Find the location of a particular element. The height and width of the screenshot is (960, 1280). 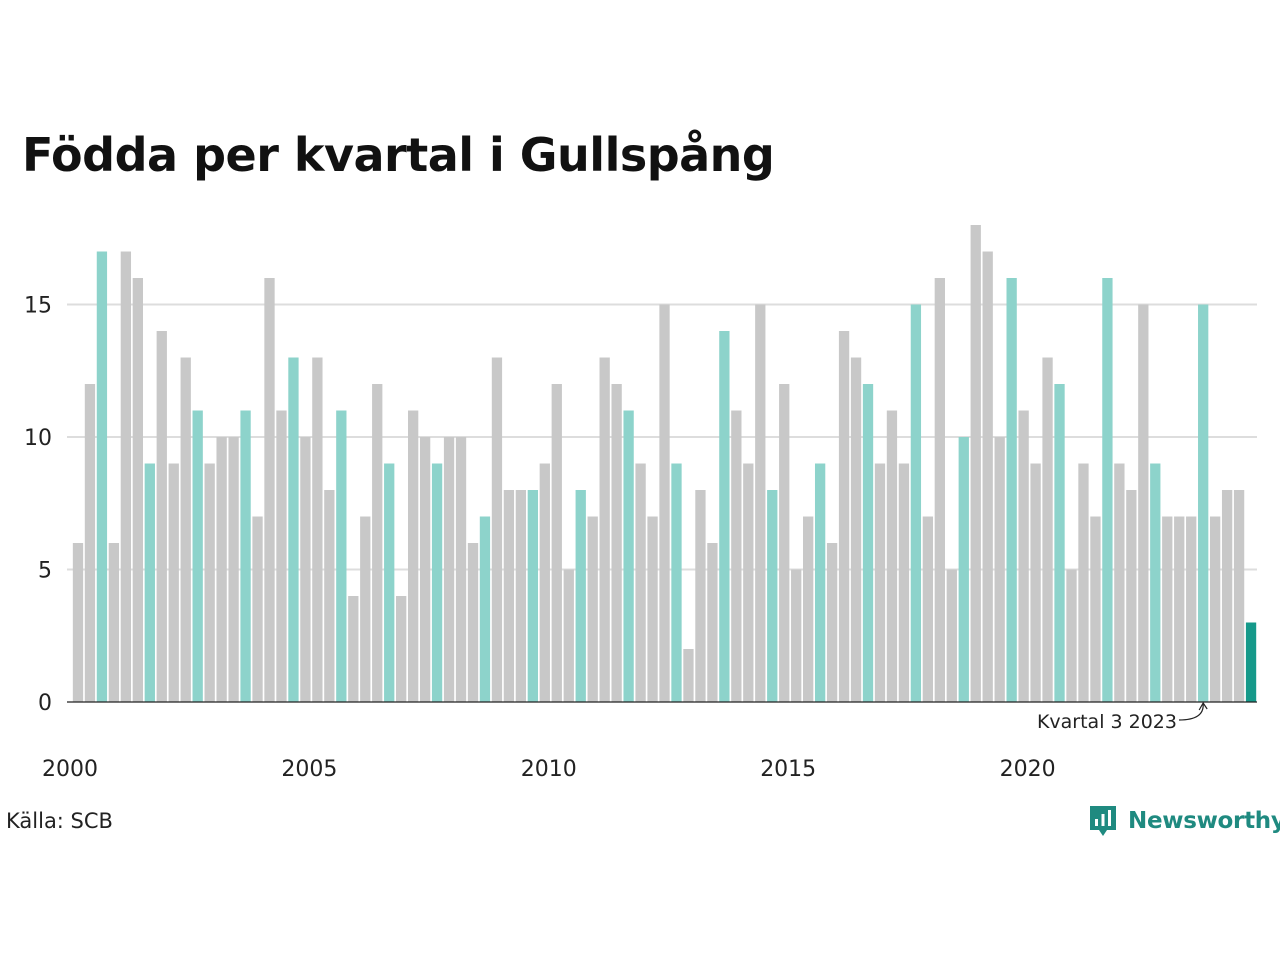

bar-2006-q3 is located at coordinates (389, 582).